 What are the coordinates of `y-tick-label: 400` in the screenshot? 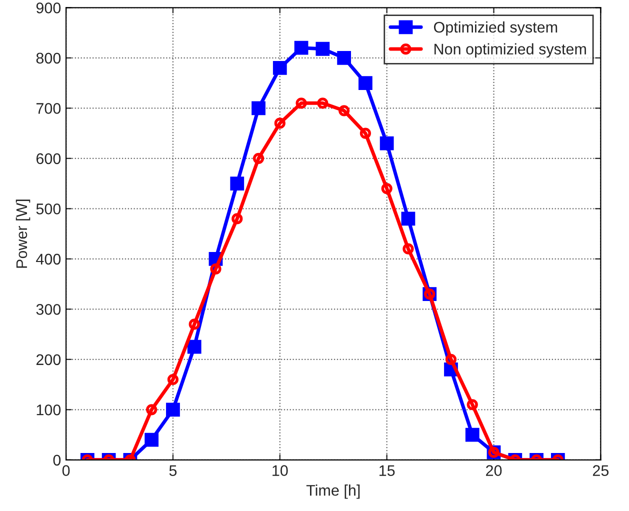 It's located at (48, 259).